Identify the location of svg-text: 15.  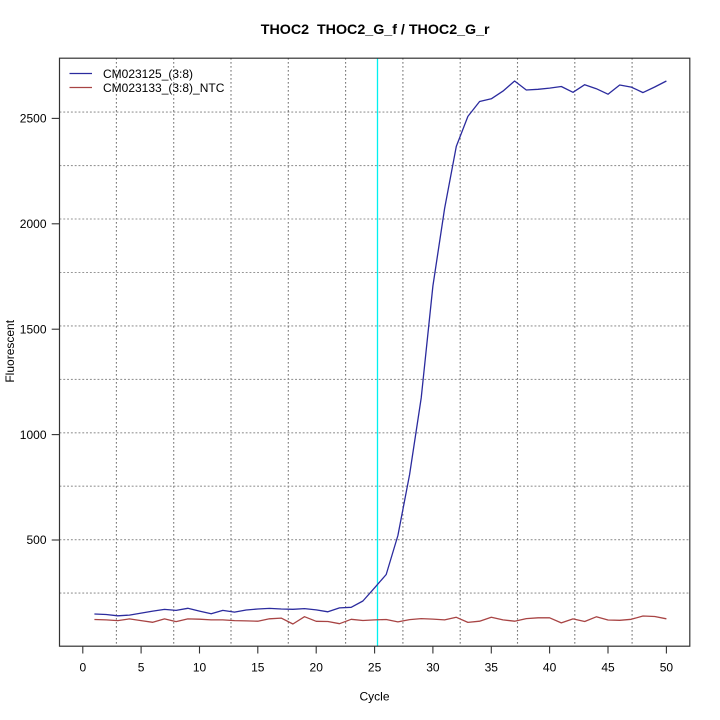
(258, 668).